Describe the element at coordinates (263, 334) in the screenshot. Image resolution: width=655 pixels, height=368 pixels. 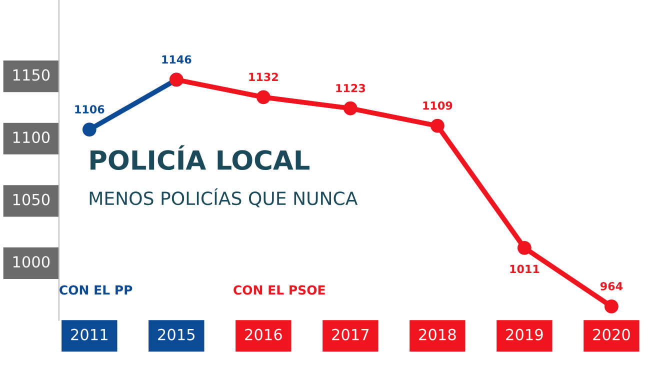
I see `x-tick-label: 2016` at that location.